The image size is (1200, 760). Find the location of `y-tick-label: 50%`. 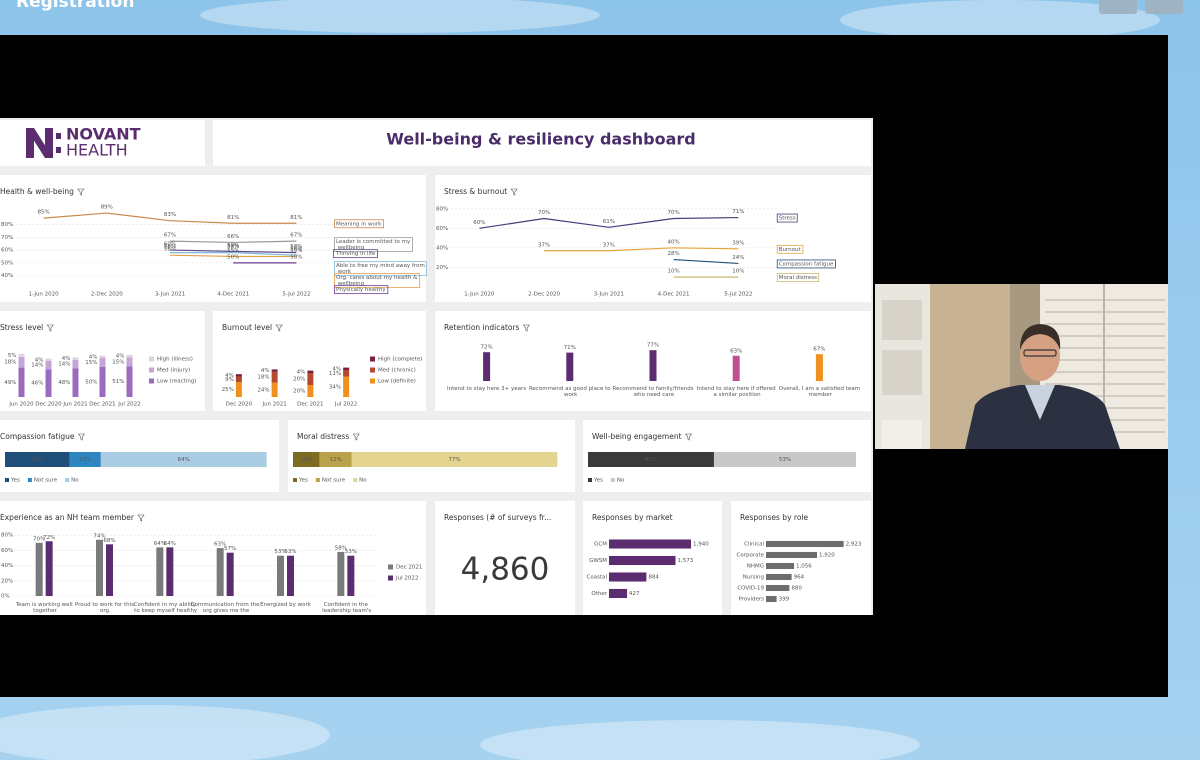

y-tick-label: 50% is located at coordinates (7, 263).